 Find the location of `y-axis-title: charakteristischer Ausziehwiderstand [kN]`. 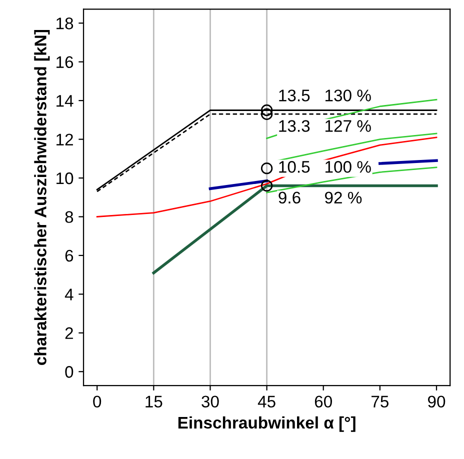

y-axis-title: charakteristischer Ausziehwiderstand [kN] is located at coordinates (42, 197).